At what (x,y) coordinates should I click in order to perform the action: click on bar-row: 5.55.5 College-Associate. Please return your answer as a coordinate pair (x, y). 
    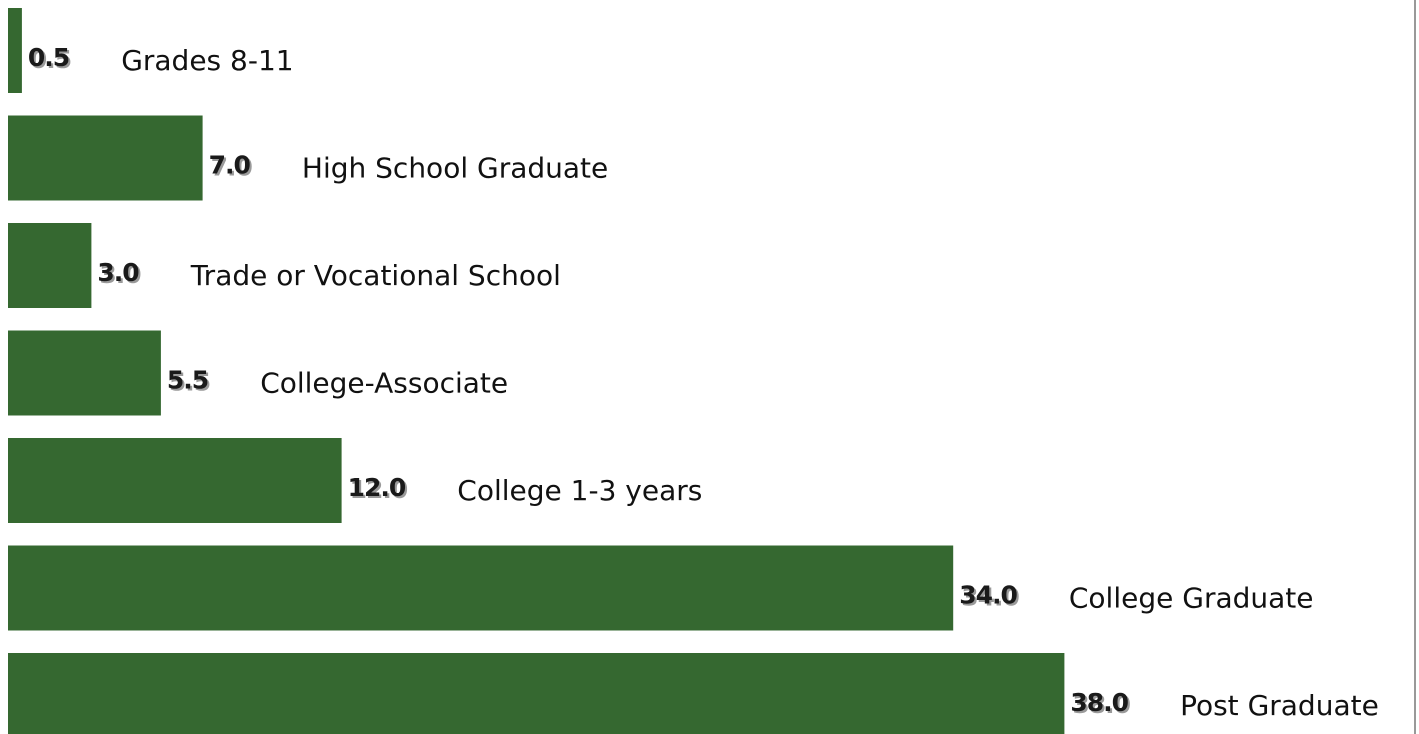
    Looking at the image, I should click on (258, 373).